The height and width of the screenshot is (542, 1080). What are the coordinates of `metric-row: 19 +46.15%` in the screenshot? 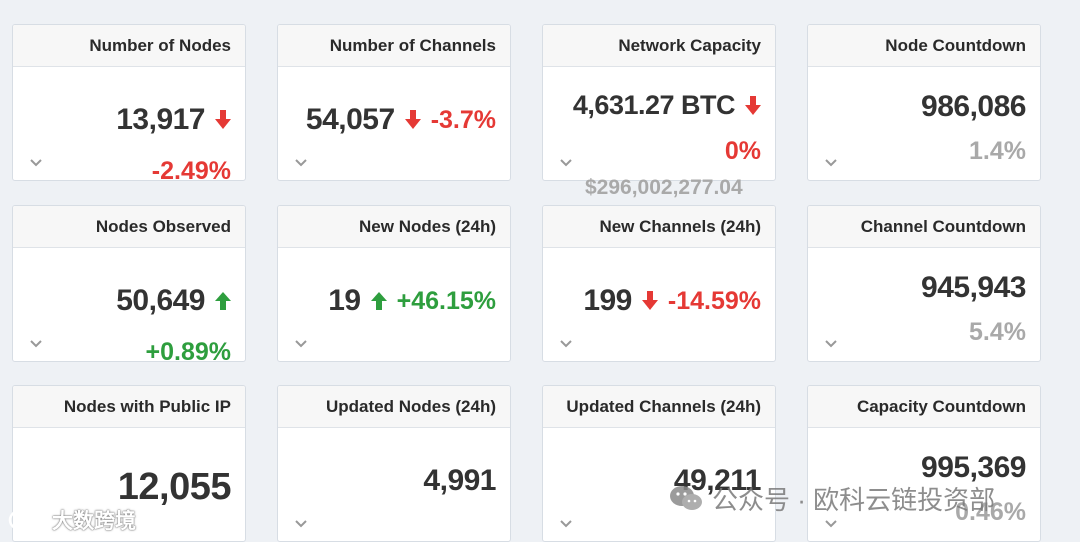 It's located at (412, 301).